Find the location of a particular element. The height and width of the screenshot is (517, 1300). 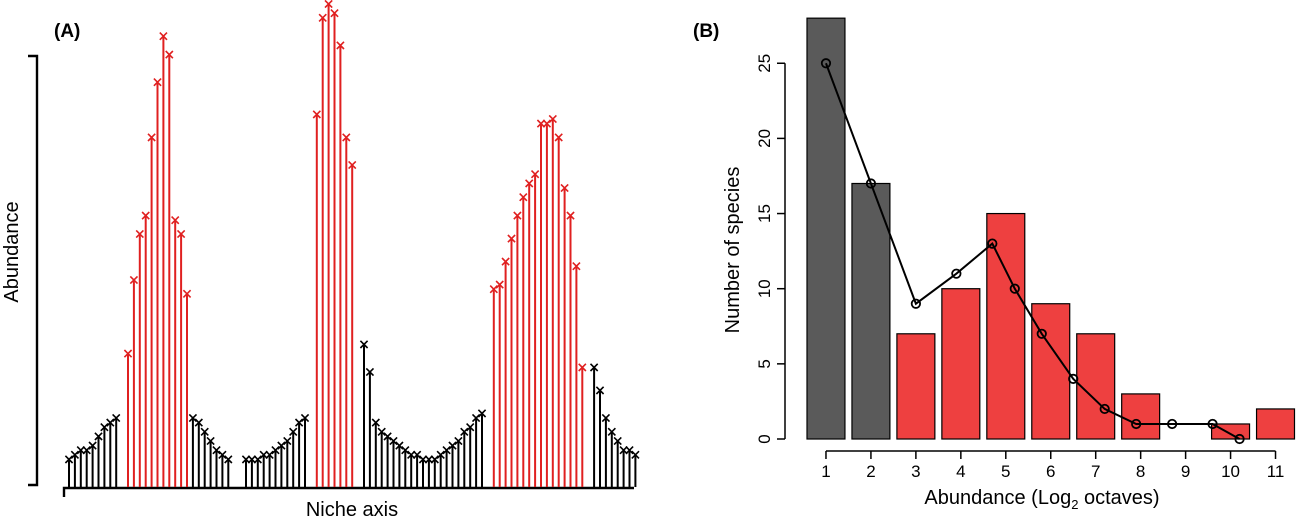

panel-b-label: (B) is located at coordinates (706, 31).